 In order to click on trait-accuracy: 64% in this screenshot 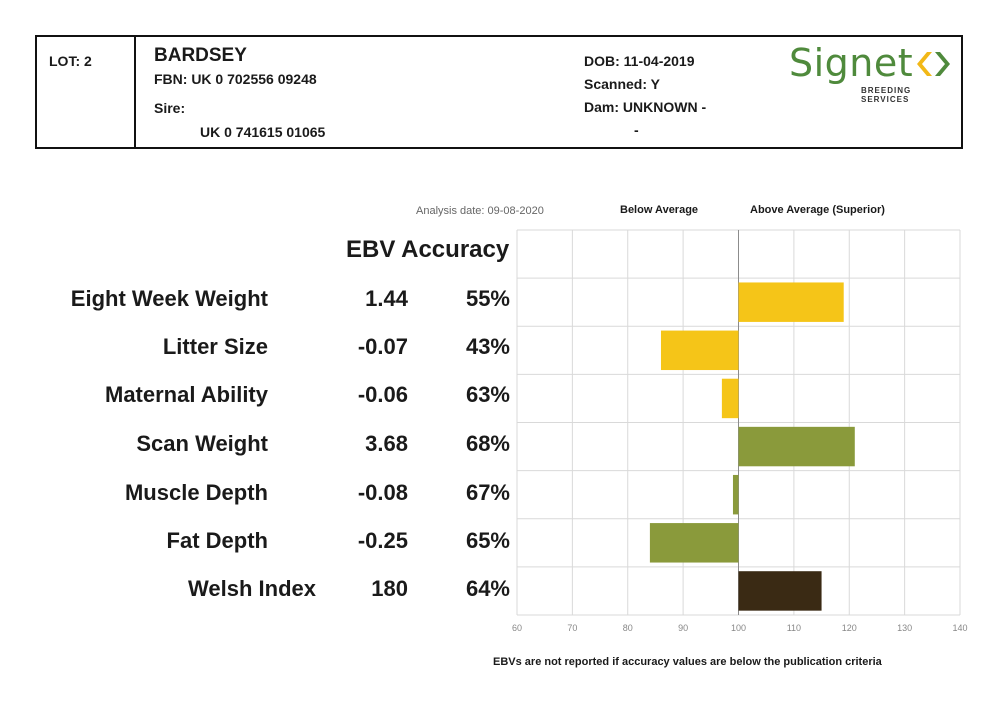, I will do `click(487, 588)`.